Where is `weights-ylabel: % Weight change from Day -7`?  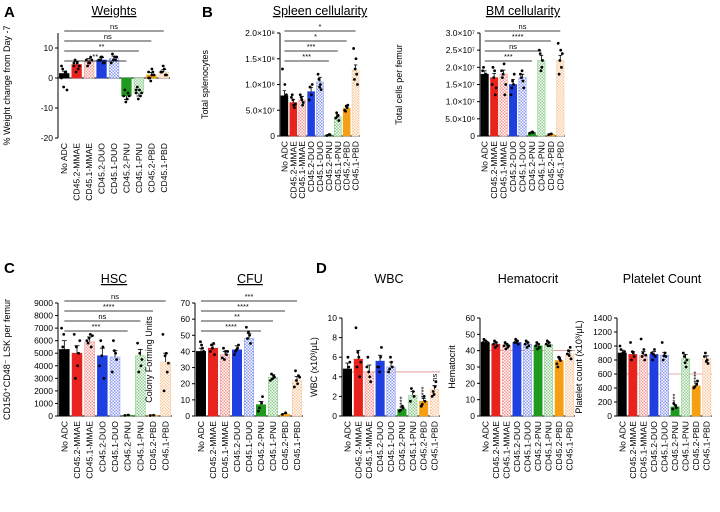 weights-ylabel: % Weight change from Day -7 is located at coordinates (7, 86).